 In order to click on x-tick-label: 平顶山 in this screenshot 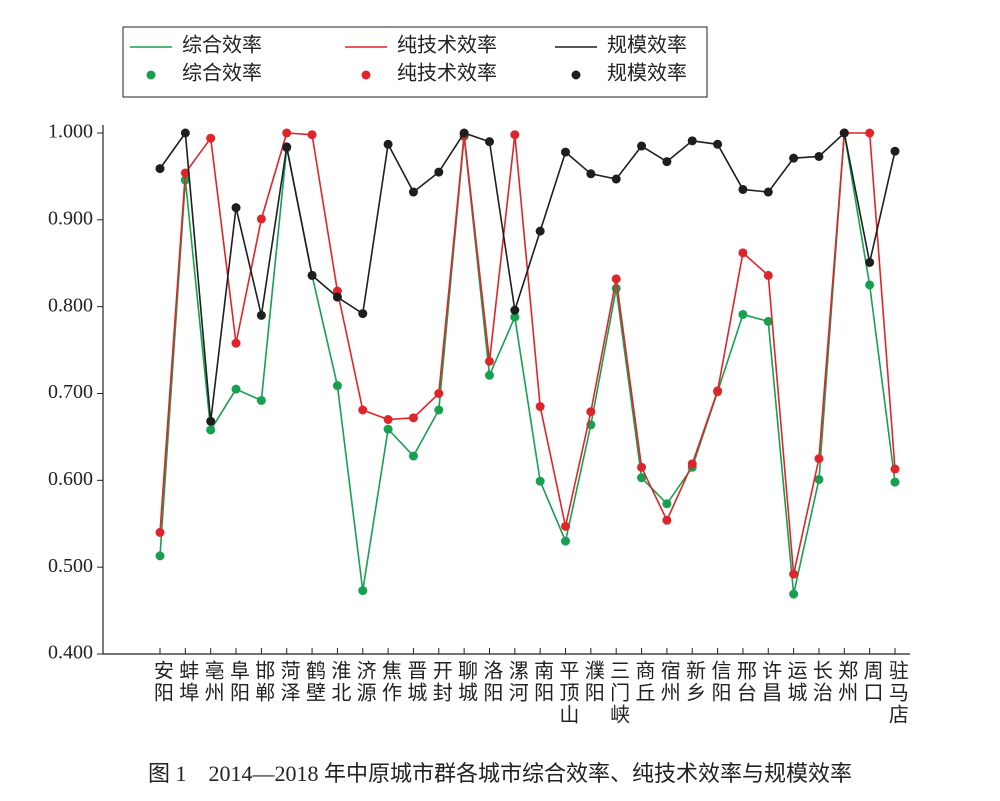, I will do `click(567, 693)`.